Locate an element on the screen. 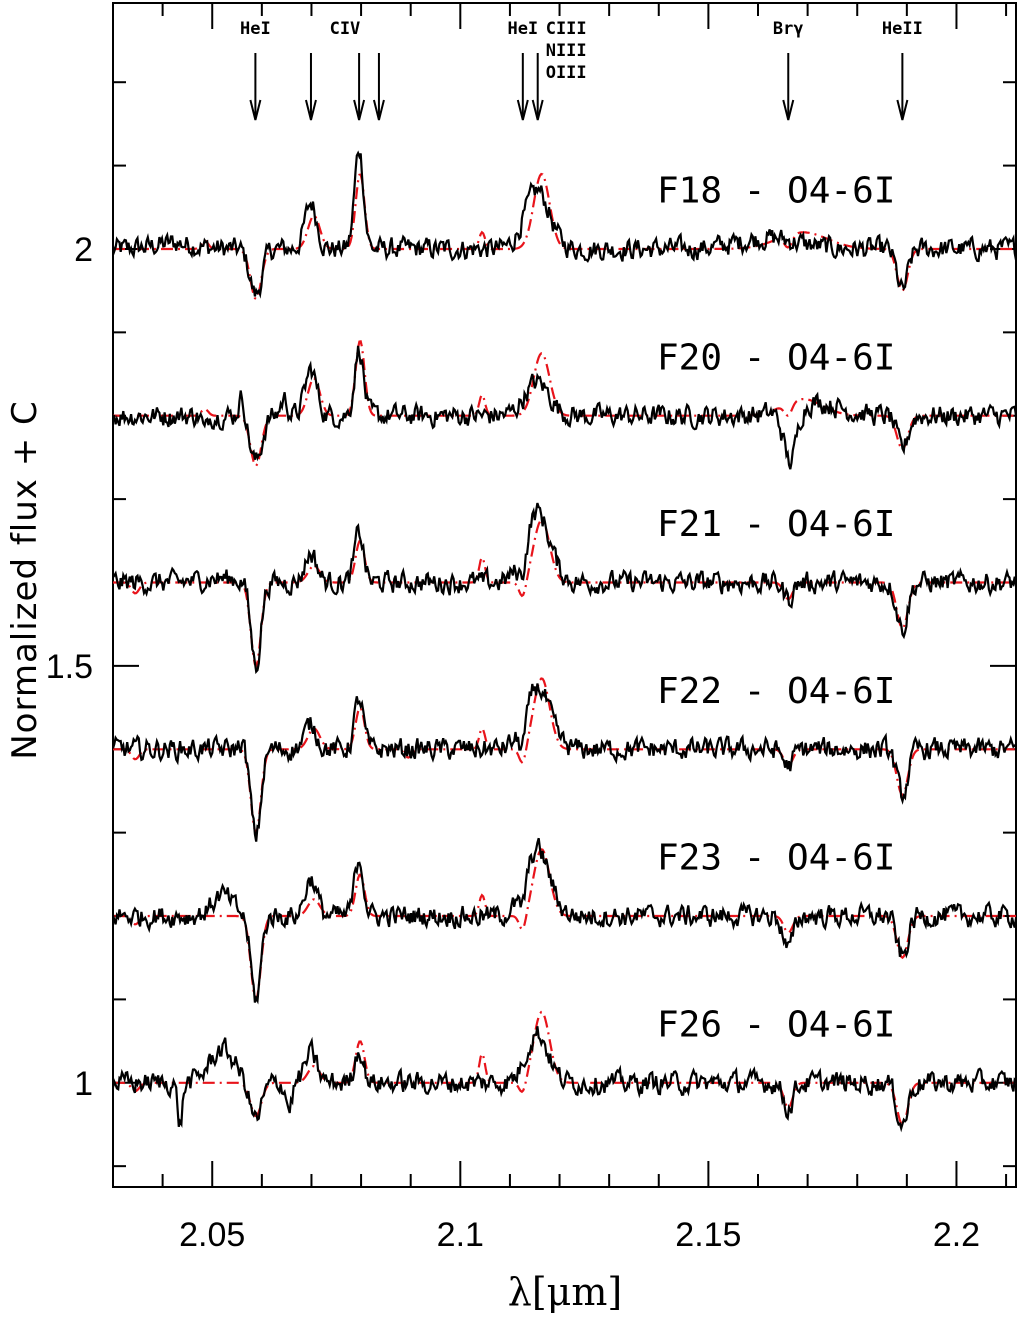  spectrum-label: F21 - O4-6I is located at coordinates (776, 524).